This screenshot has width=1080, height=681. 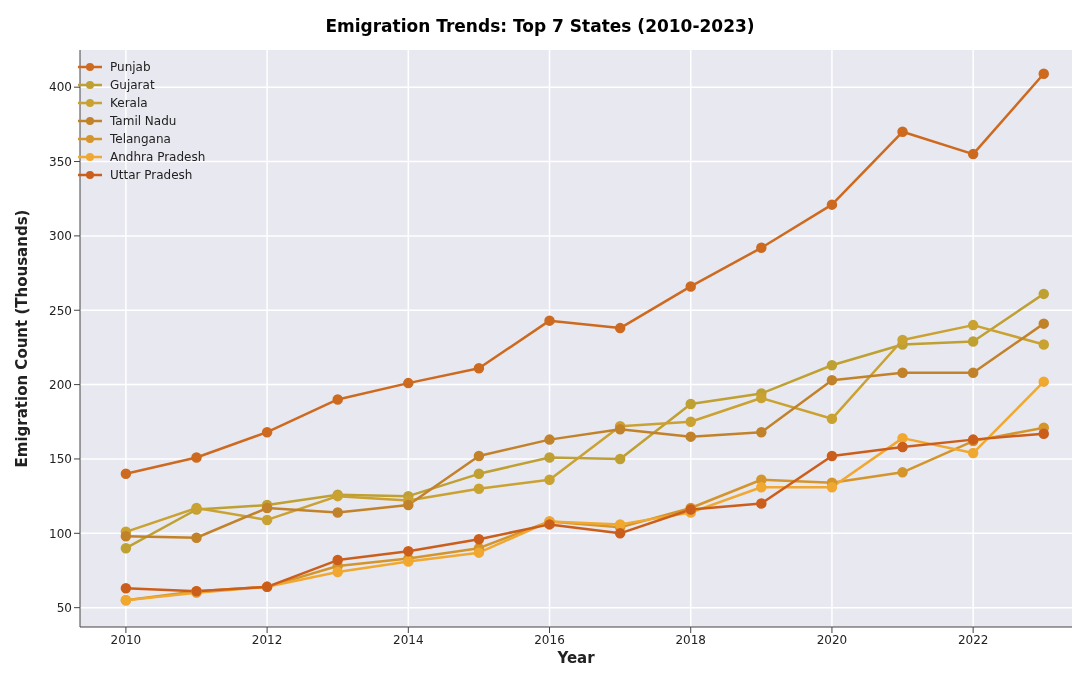 I want to click on x-tick-label: 2020, so click(x=832, y=639).